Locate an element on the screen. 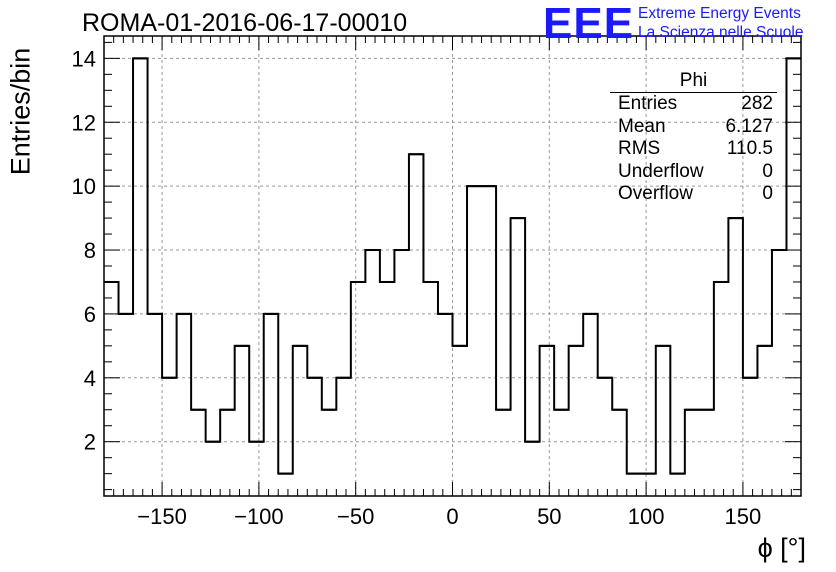 This screenshot has height=572, width=836. stats-row-underflow: Underflow 0 is located at coordinates (693, 172).